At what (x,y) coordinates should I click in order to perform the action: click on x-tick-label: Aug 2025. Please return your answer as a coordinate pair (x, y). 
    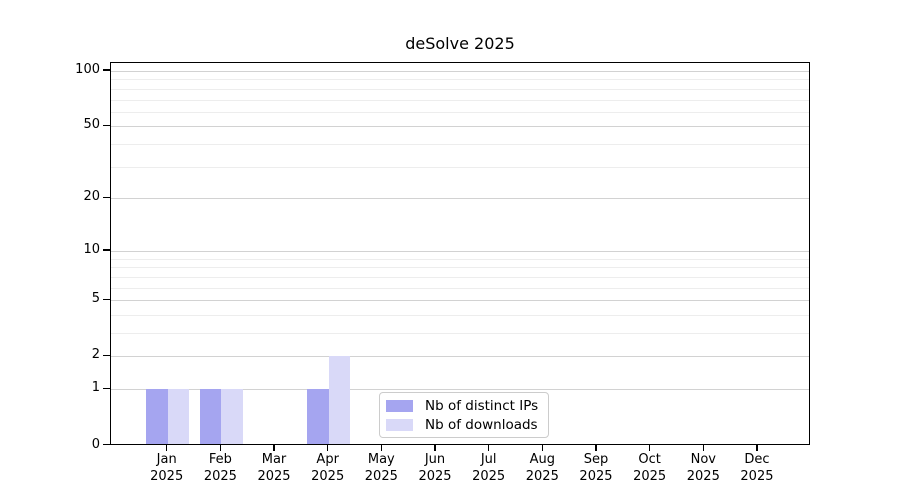
    Looking at the image, I should click on (542, 468).